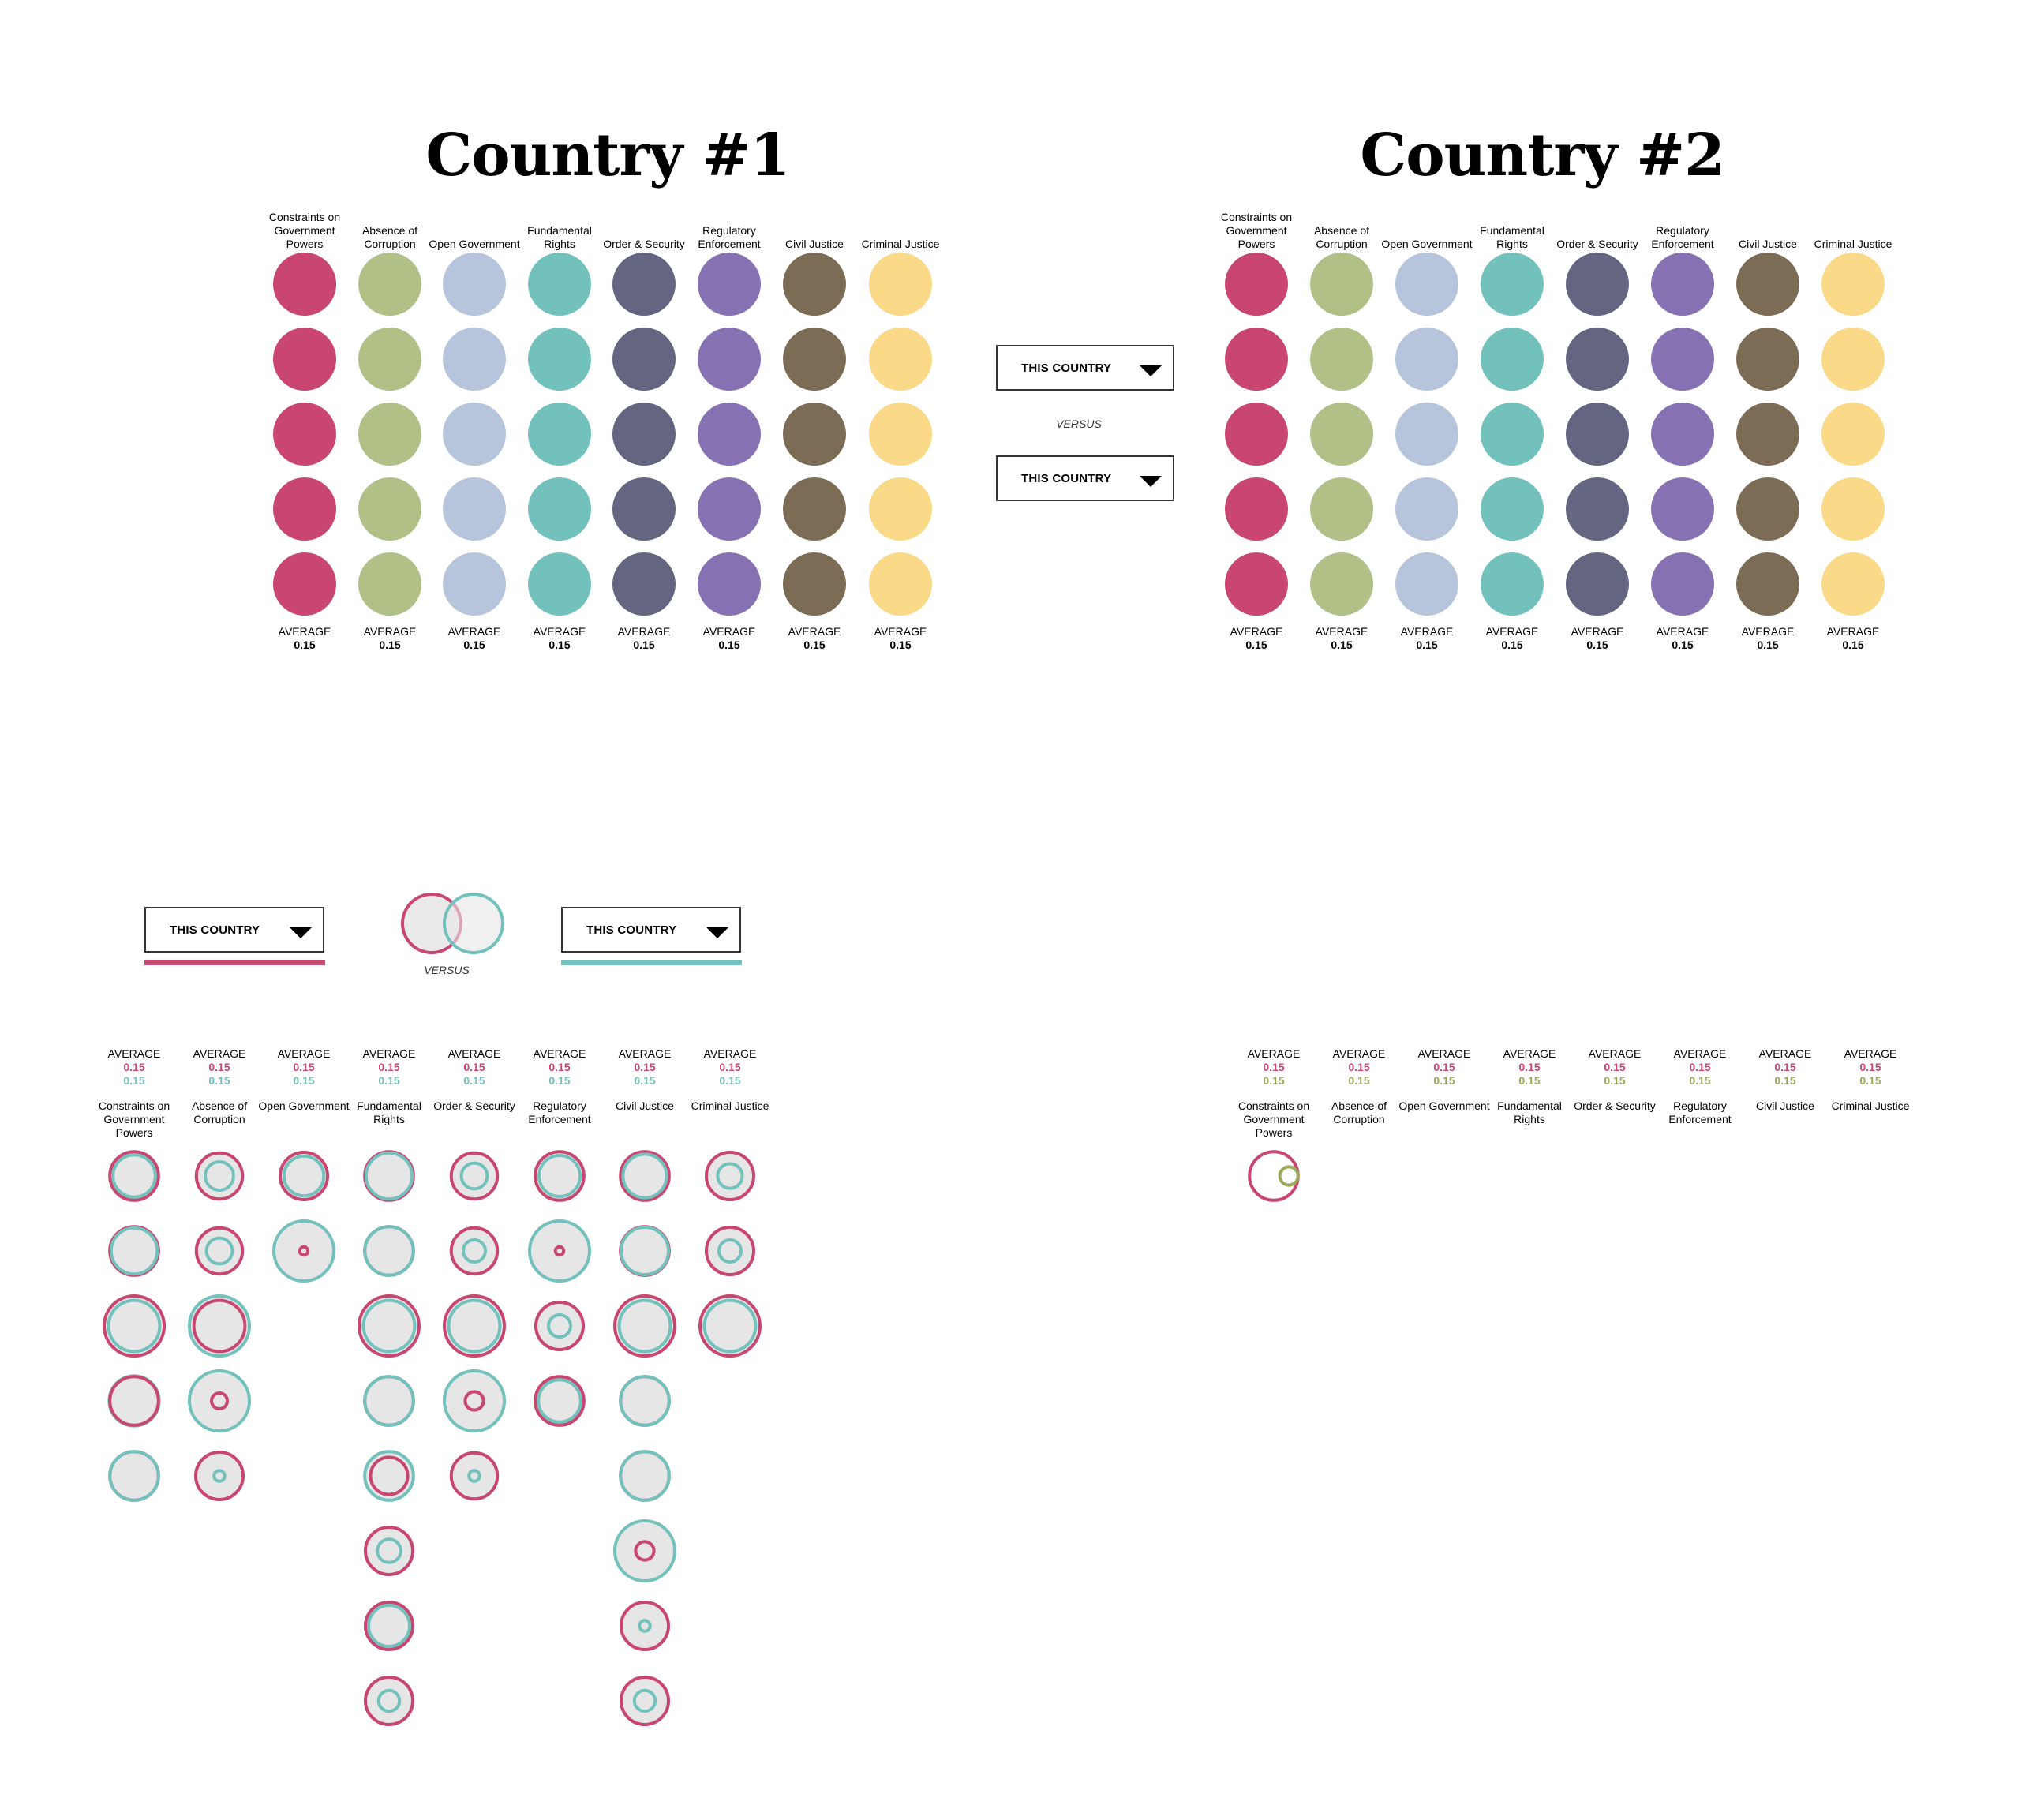 The height and width of the screenshot is (1820, 2033). Describe the element at coordinates (220, 1067) in the screenshot. I see `comparison-left-average-absence-of-corruption: AVERAGE 0.15 0.15` at that location.